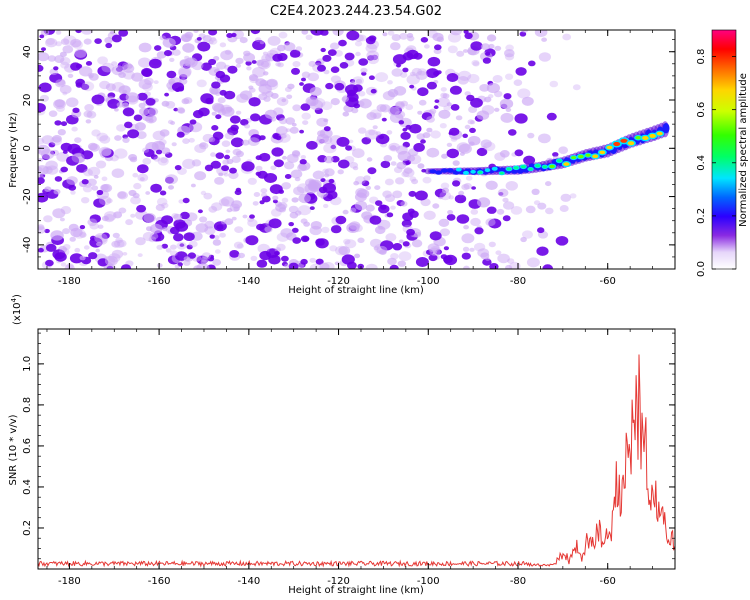 The image size is (750, 600). What do you see at coordinates (356, 590) in the screenshot?
I see `snr-x-axis-label-text: Height of straight line (km)` at bounding box center [356, 590].